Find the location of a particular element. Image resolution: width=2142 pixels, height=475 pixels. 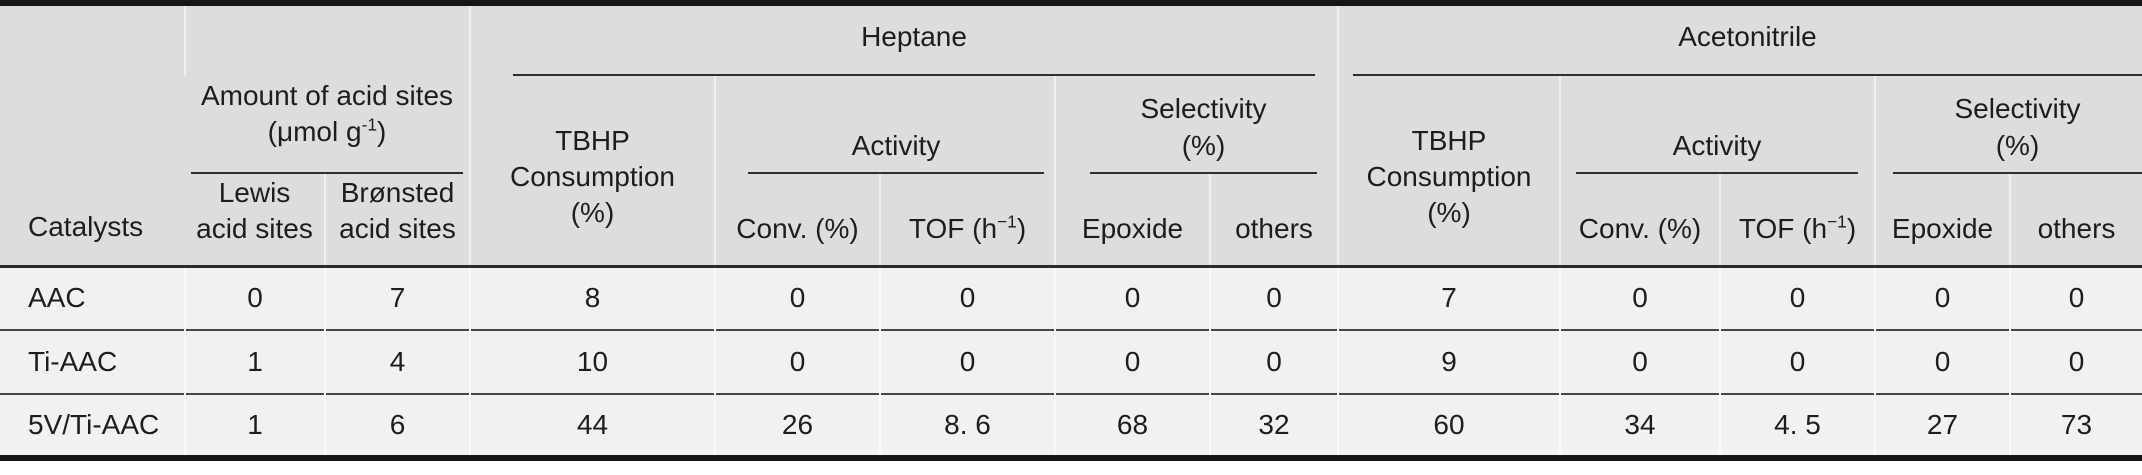

conv-heptane-label: Conv. (%) is located at coordinates (797, 228).